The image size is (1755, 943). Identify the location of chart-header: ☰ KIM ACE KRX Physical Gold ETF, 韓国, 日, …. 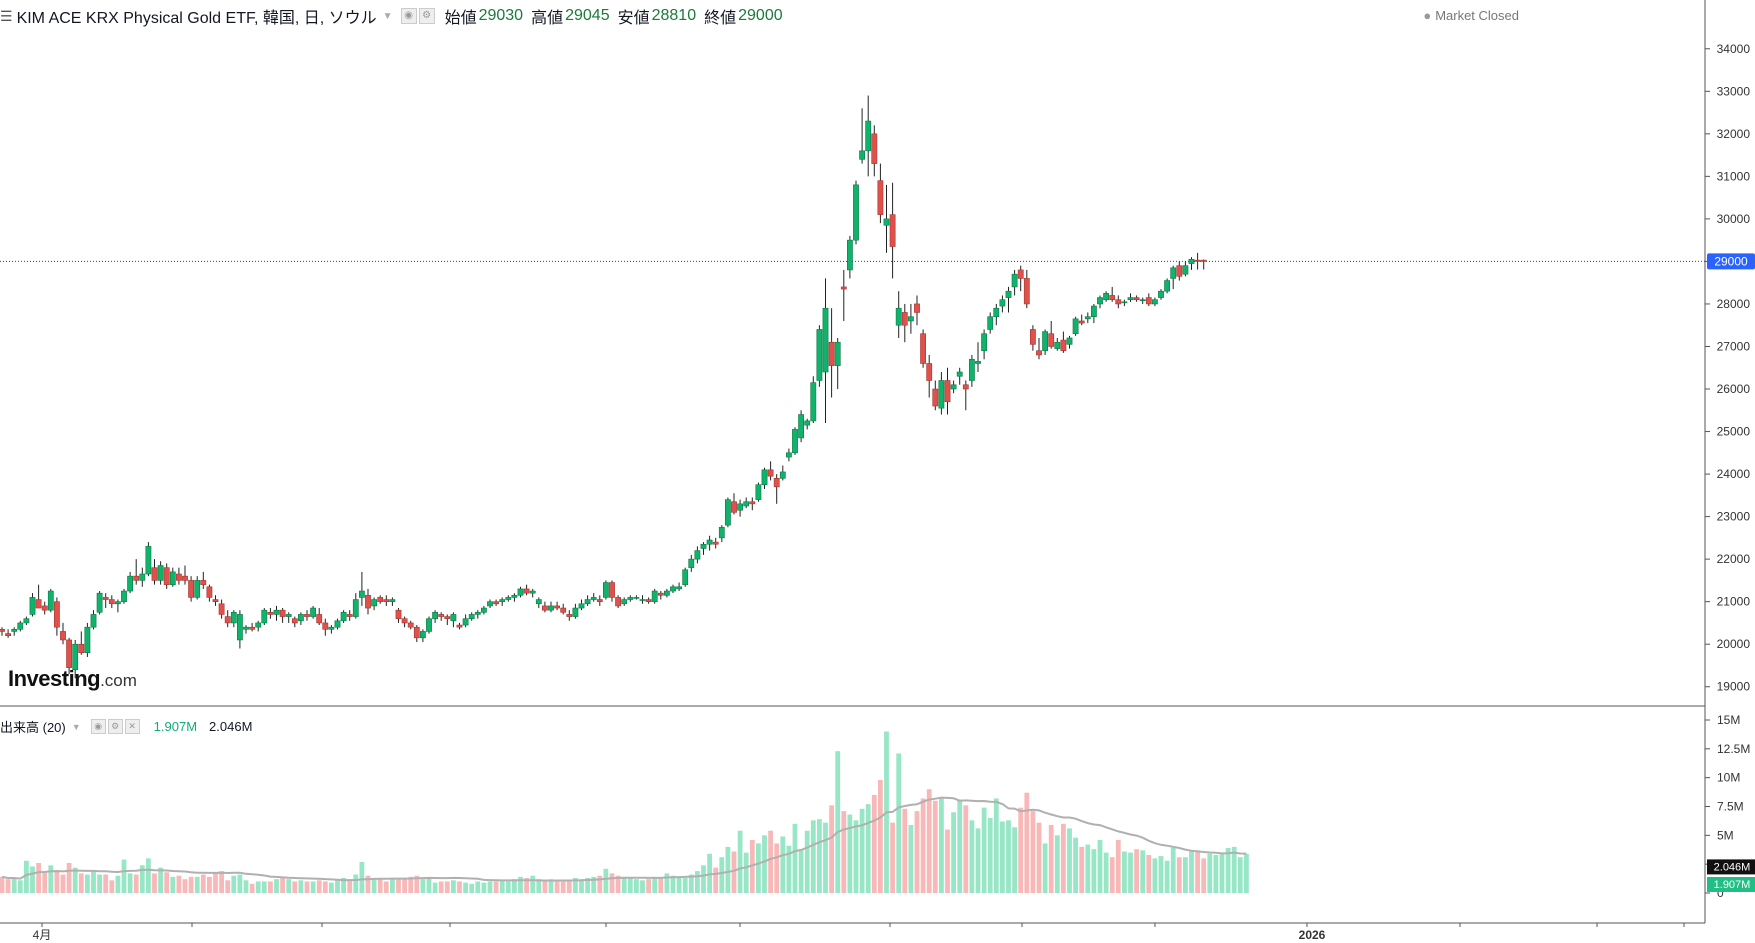
(391, 16).